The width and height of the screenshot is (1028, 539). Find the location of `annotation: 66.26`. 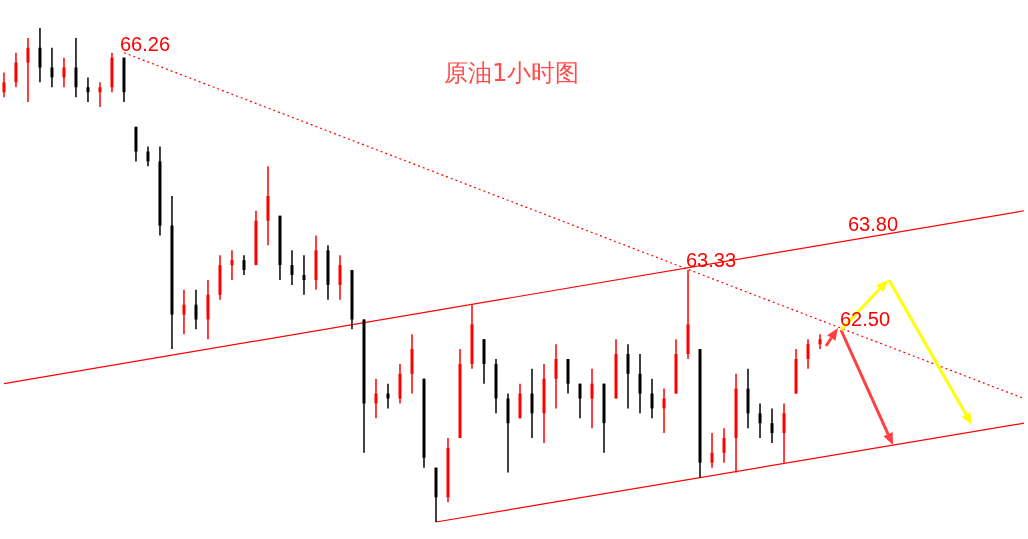

annotation: 66.26 is located at coordinates (145, 44).